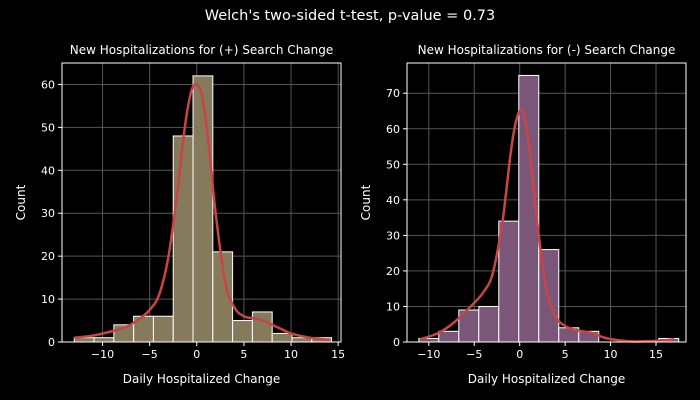 The image size is (700, 400). Describe the element at coordinates (393, 271) in the screenshot. I see `right-ytick-label: 20` at that location.